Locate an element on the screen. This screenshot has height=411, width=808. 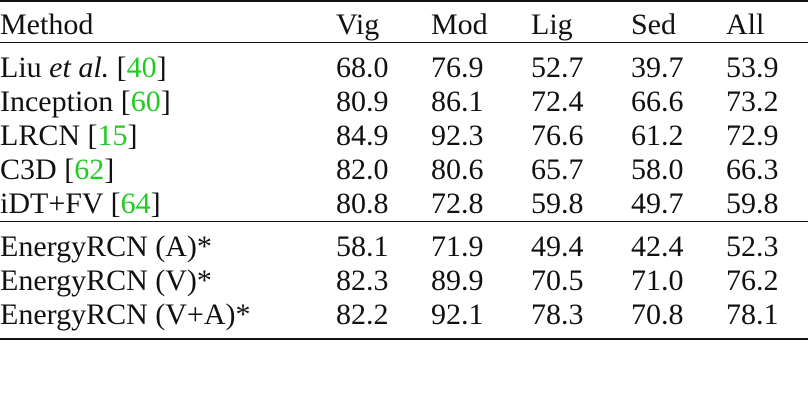
value-cell-lig: 76.6 is located at coordinates (557, 135).